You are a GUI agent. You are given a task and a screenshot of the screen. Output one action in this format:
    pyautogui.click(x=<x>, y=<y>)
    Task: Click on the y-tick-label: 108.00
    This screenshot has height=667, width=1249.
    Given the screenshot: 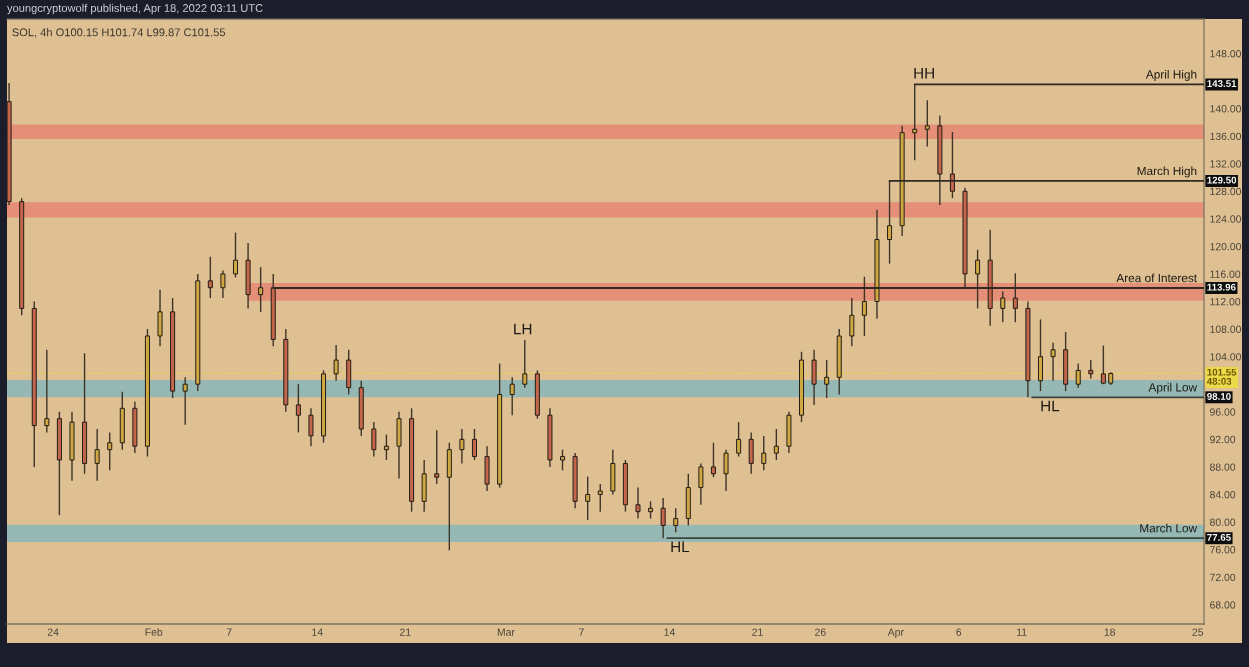 What is the action you would take?
    pyautogui.click(x=1226, y=329)
    